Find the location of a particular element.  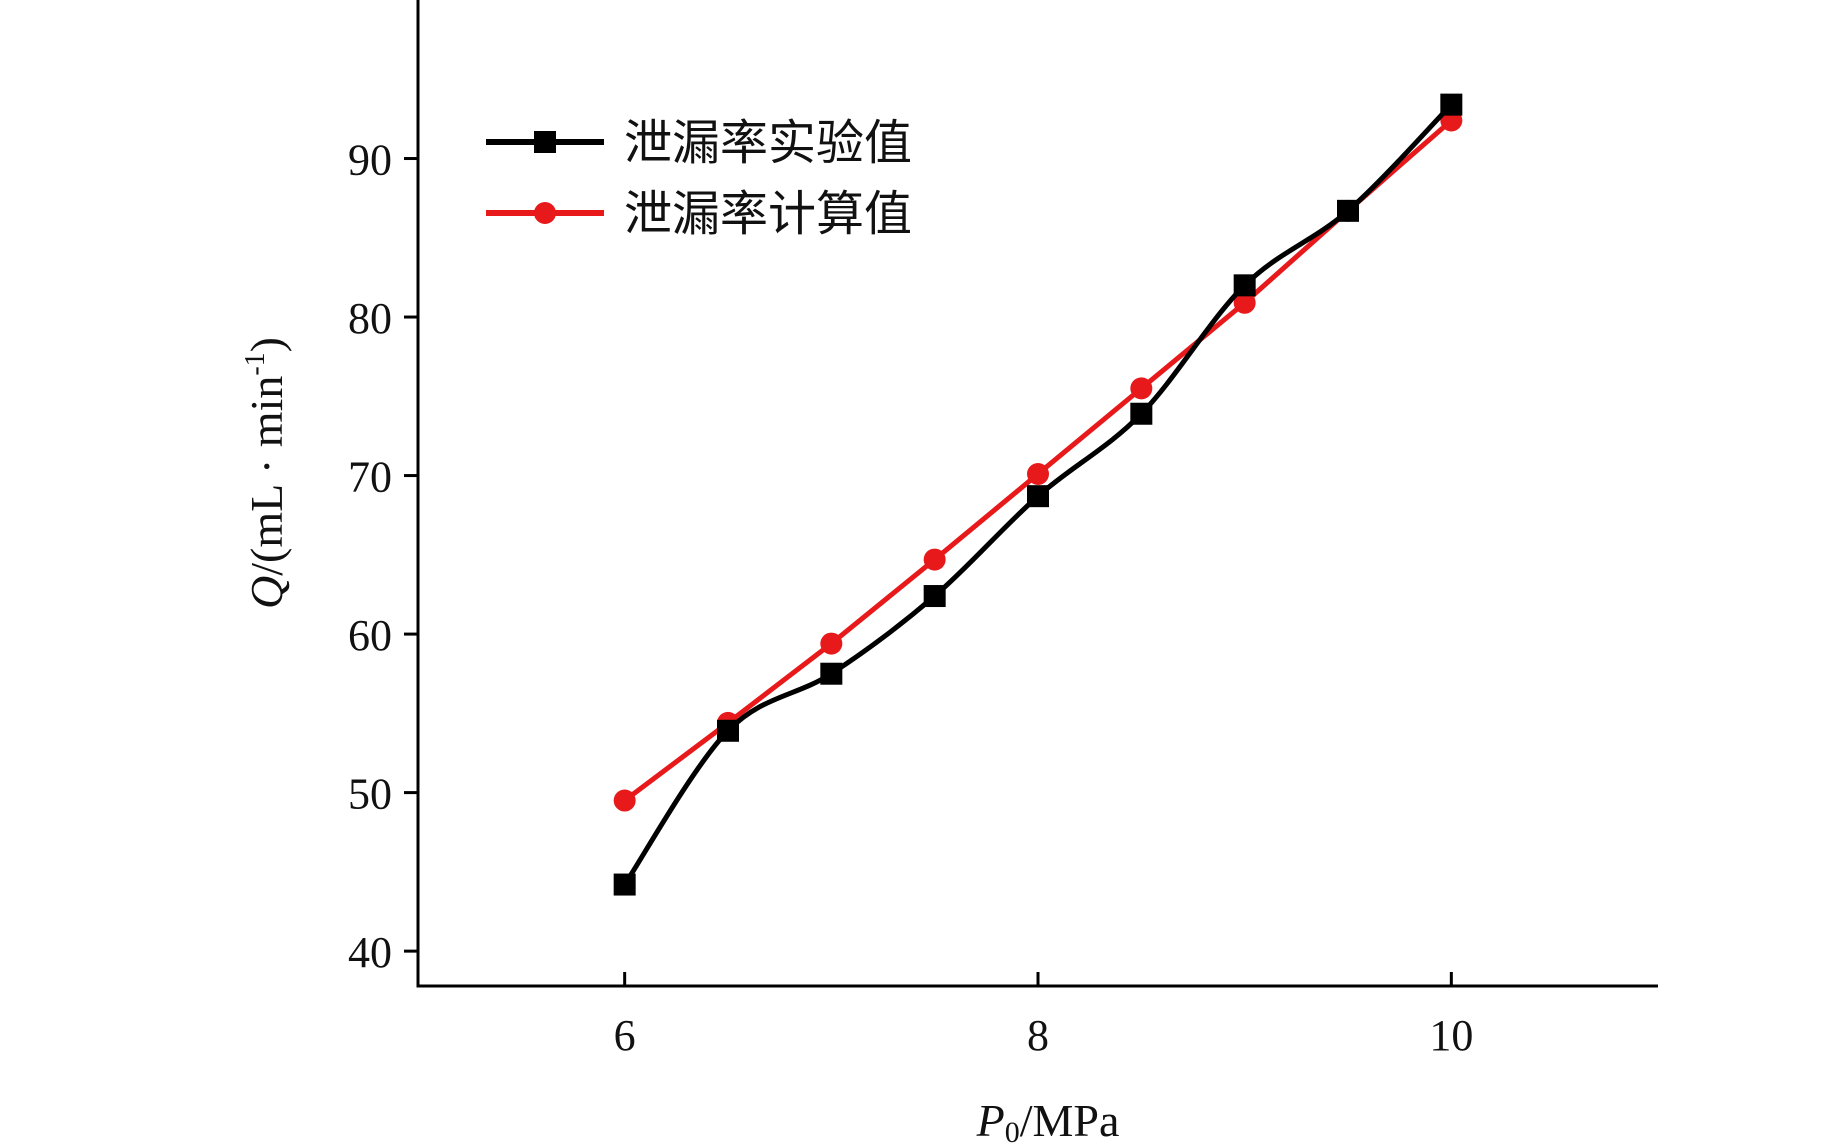

legend-entry-calculated: 泄漏率计算值 is located at coordinates (699, 214).